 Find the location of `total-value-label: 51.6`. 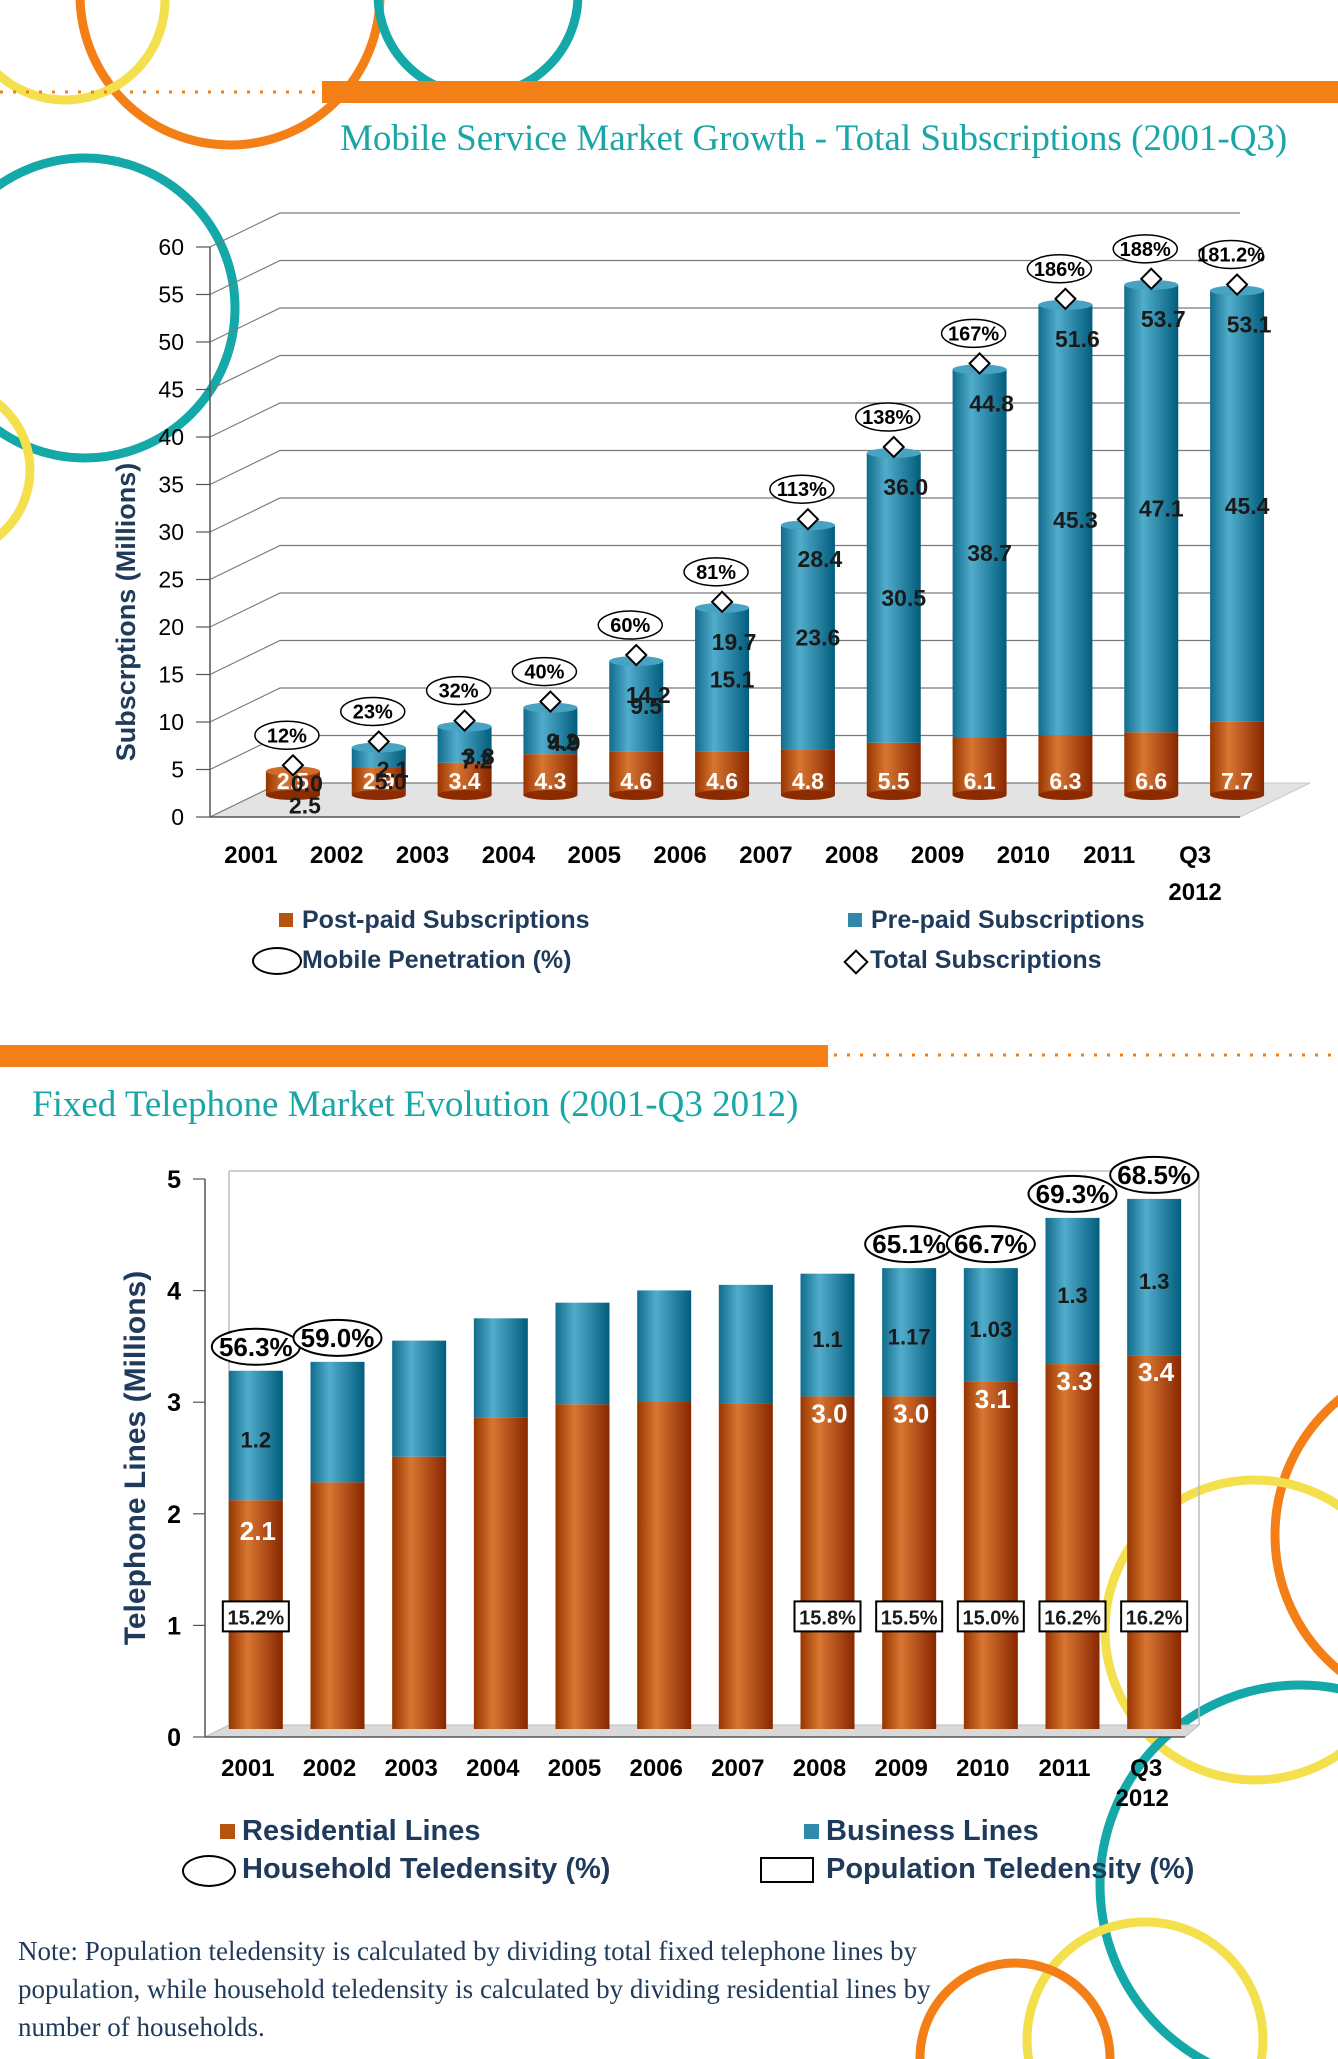

total-value-label: 51.6 is located at coordinates (1077, 339).